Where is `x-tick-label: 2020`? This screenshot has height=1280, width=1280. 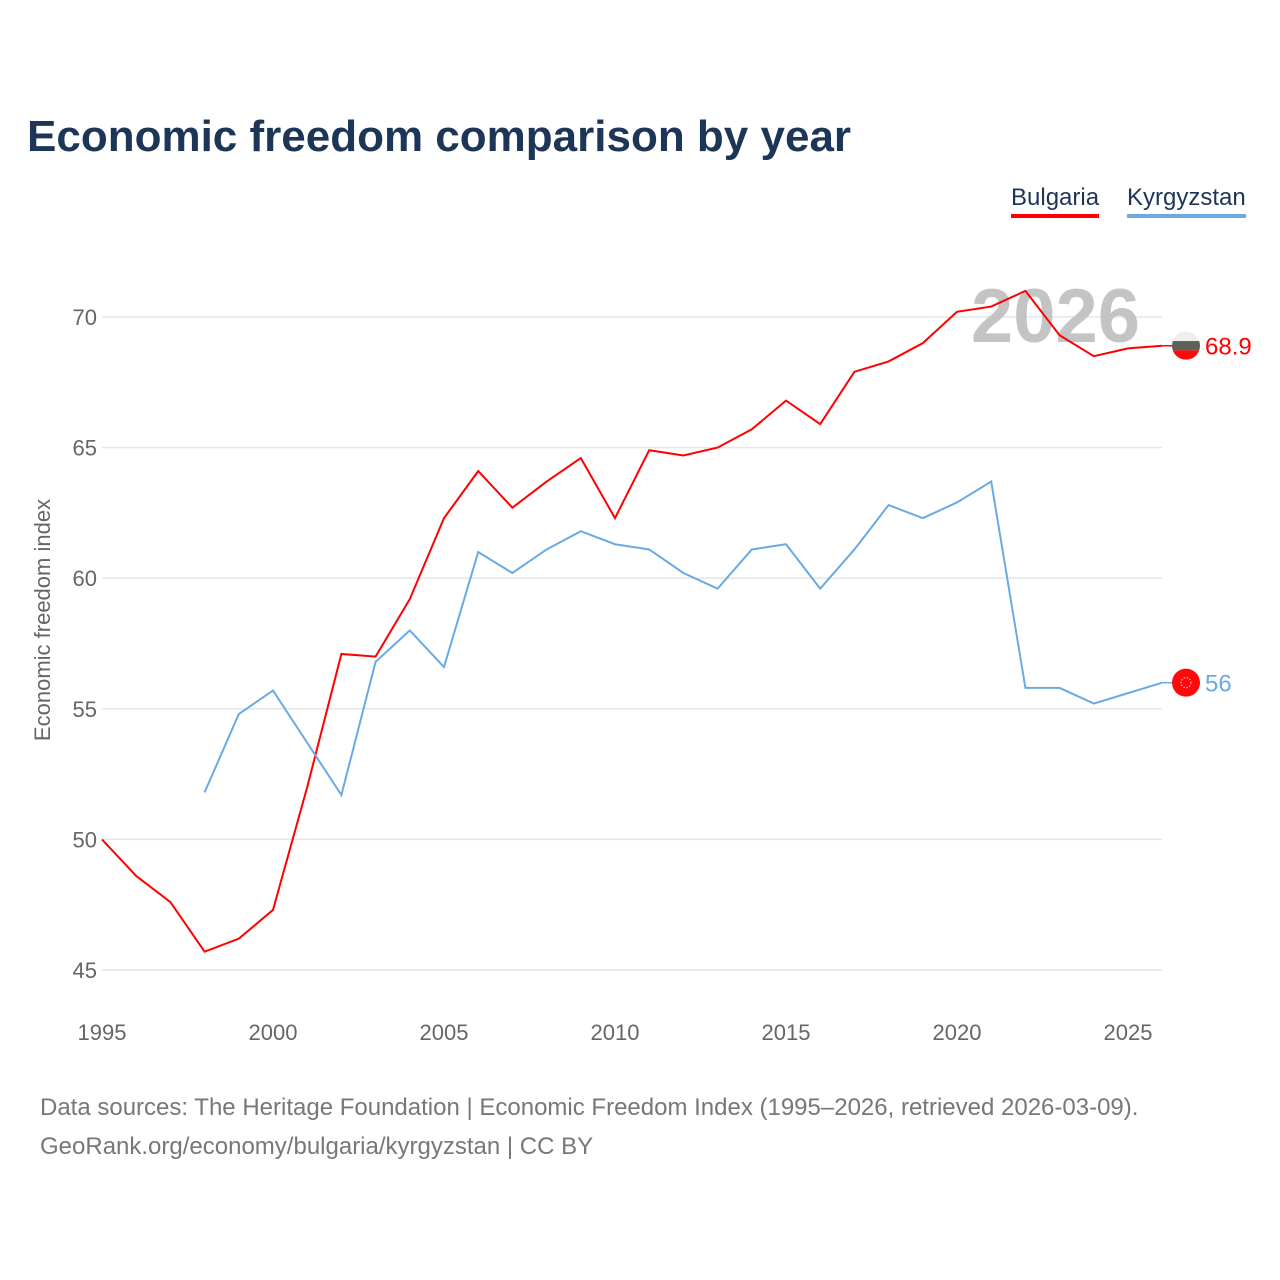 x-tick-label: 2020 is located at coordinates (957, 1032).